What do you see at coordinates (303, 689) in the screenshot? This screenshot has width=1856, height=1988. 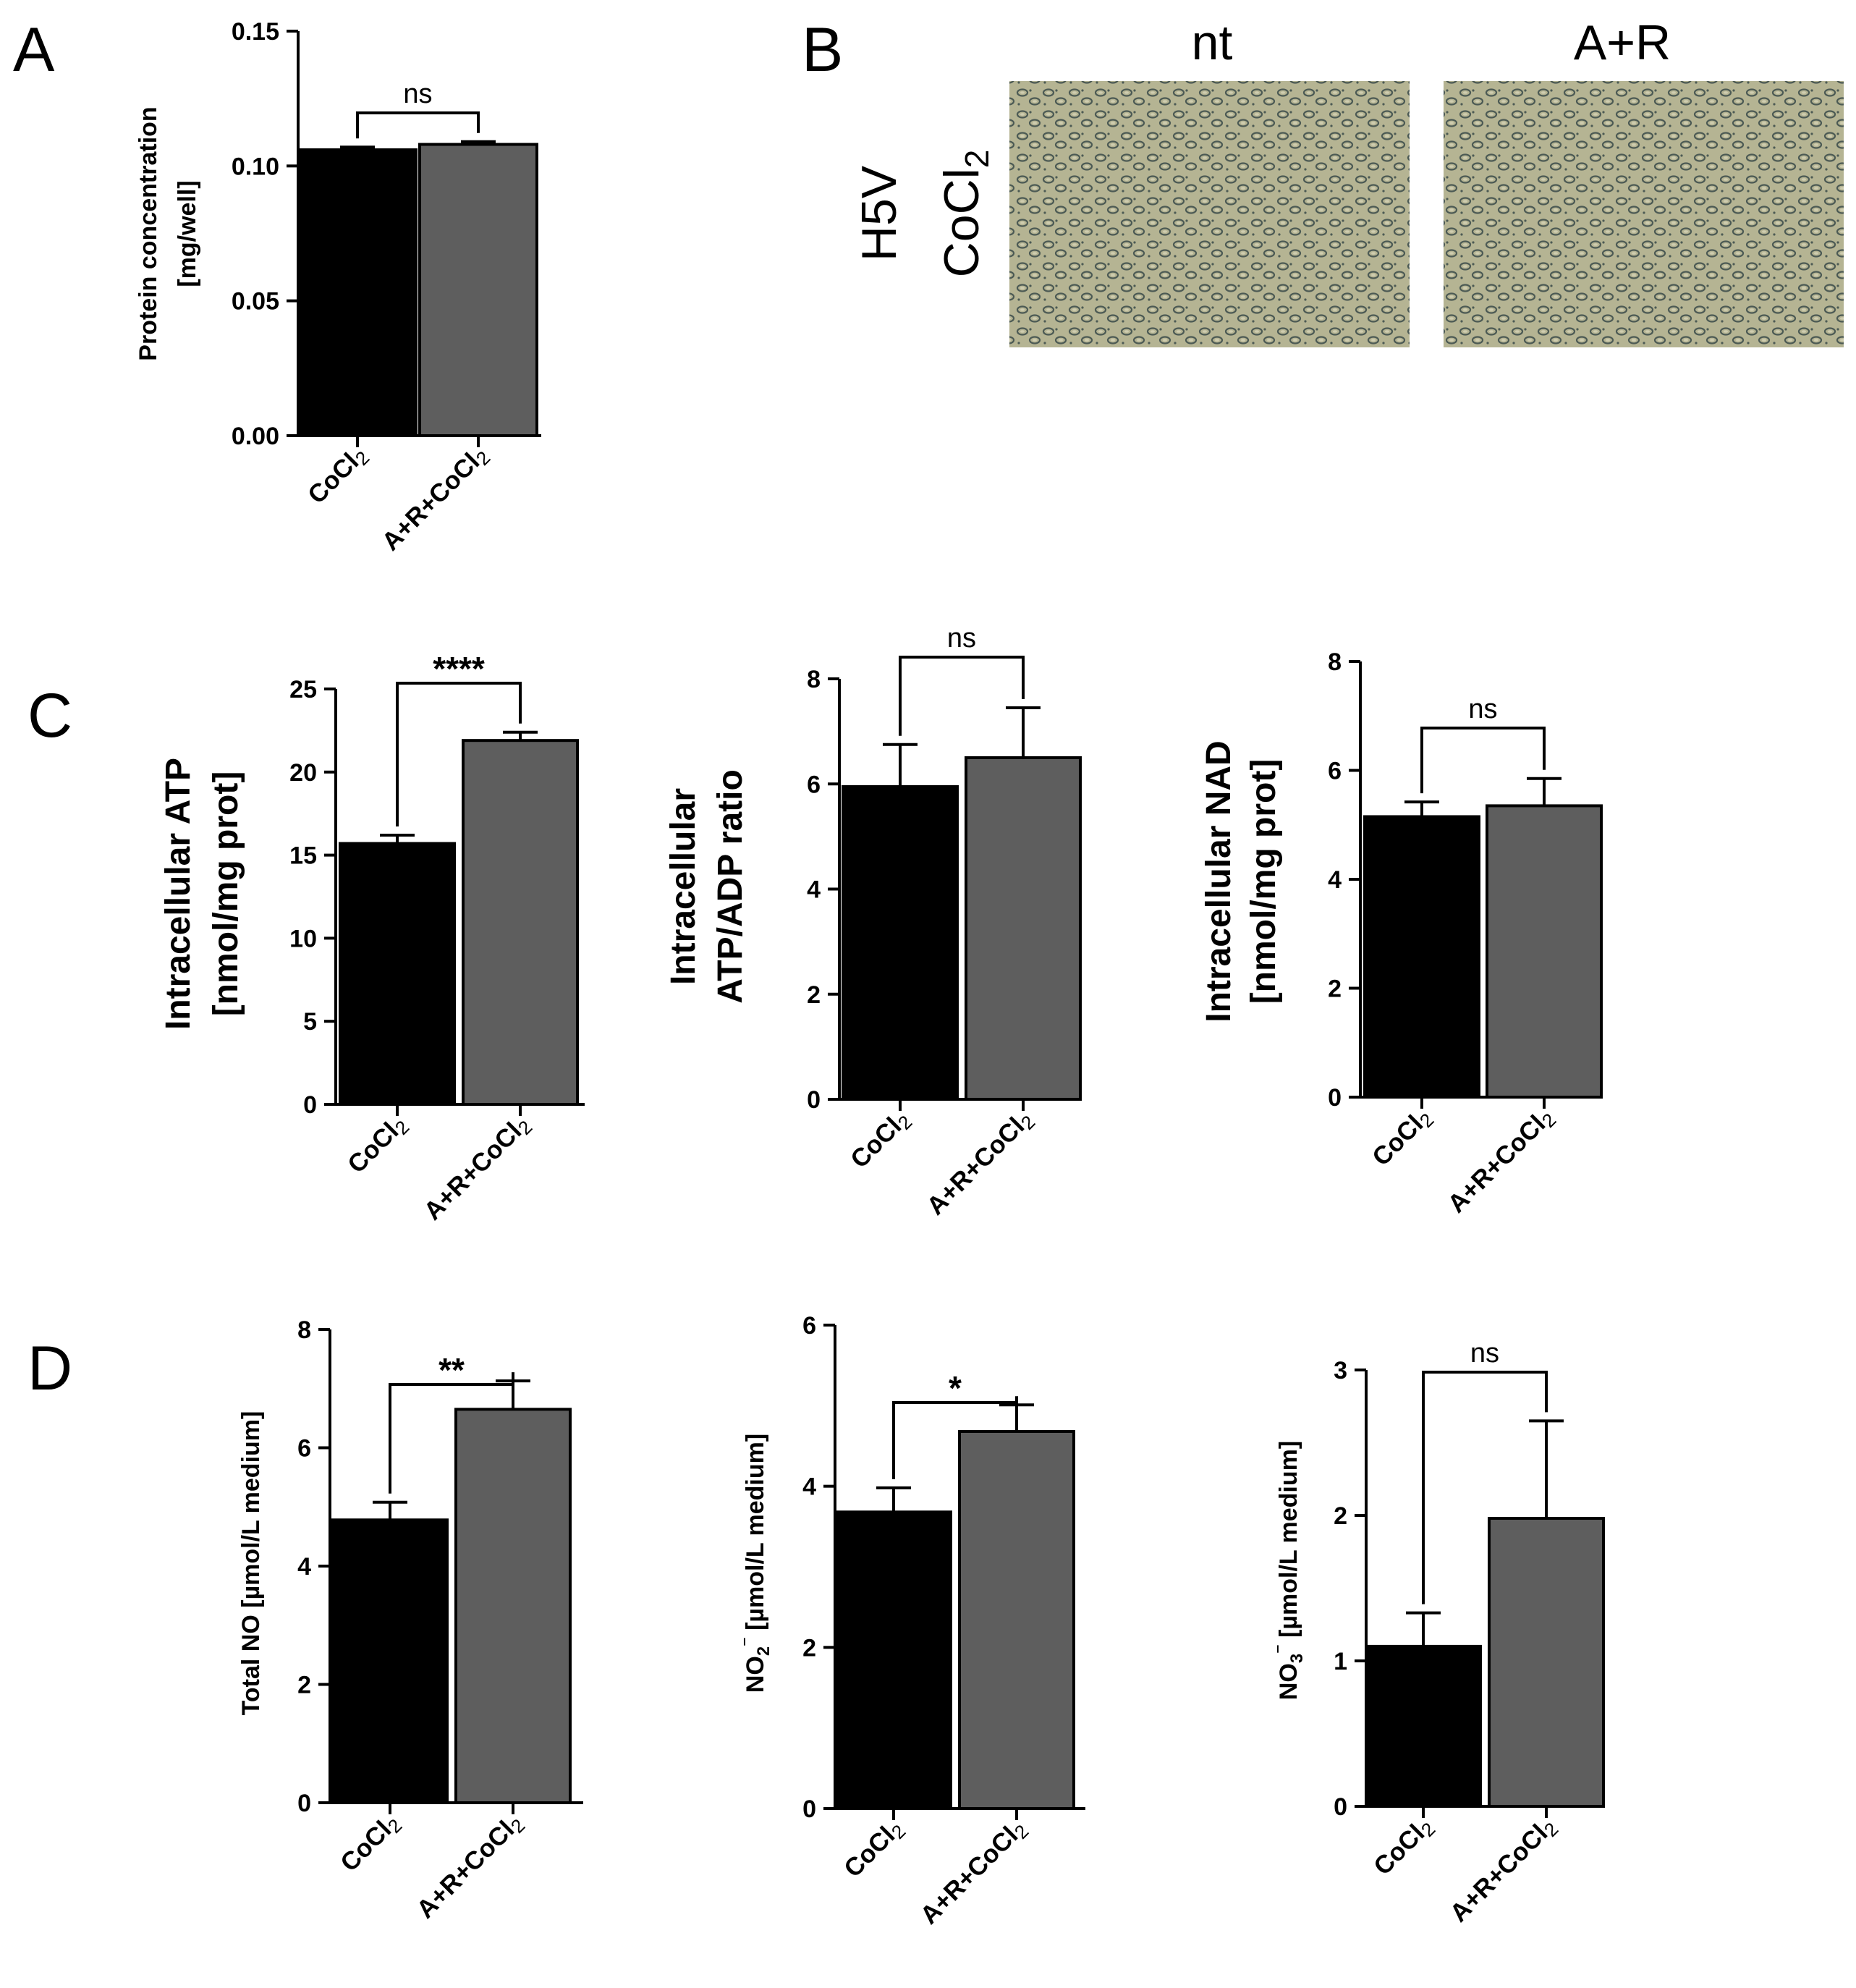 I see `y-tick-label: 25` at bounding box center [303, 689].